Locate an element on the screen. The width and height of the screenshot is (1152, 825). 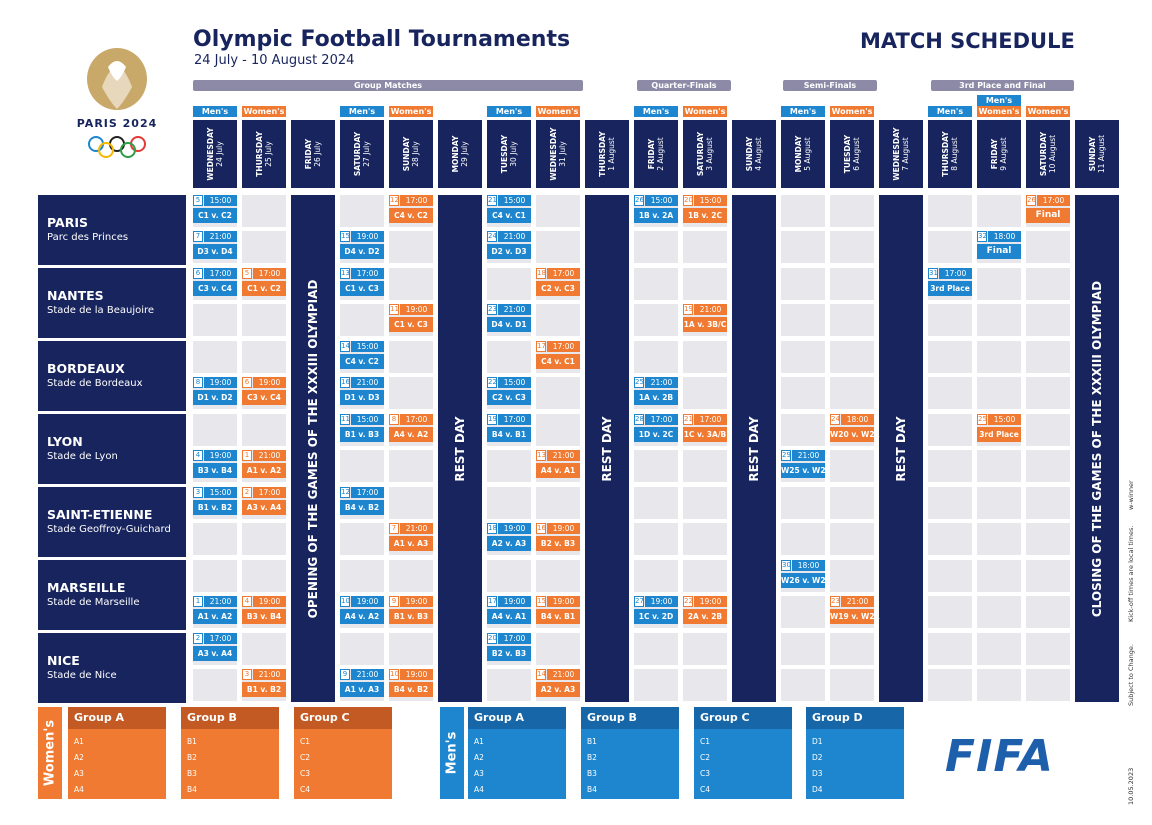
match-men: 9 21:00 A1 v. A3 is located at coordinates (362, 685).